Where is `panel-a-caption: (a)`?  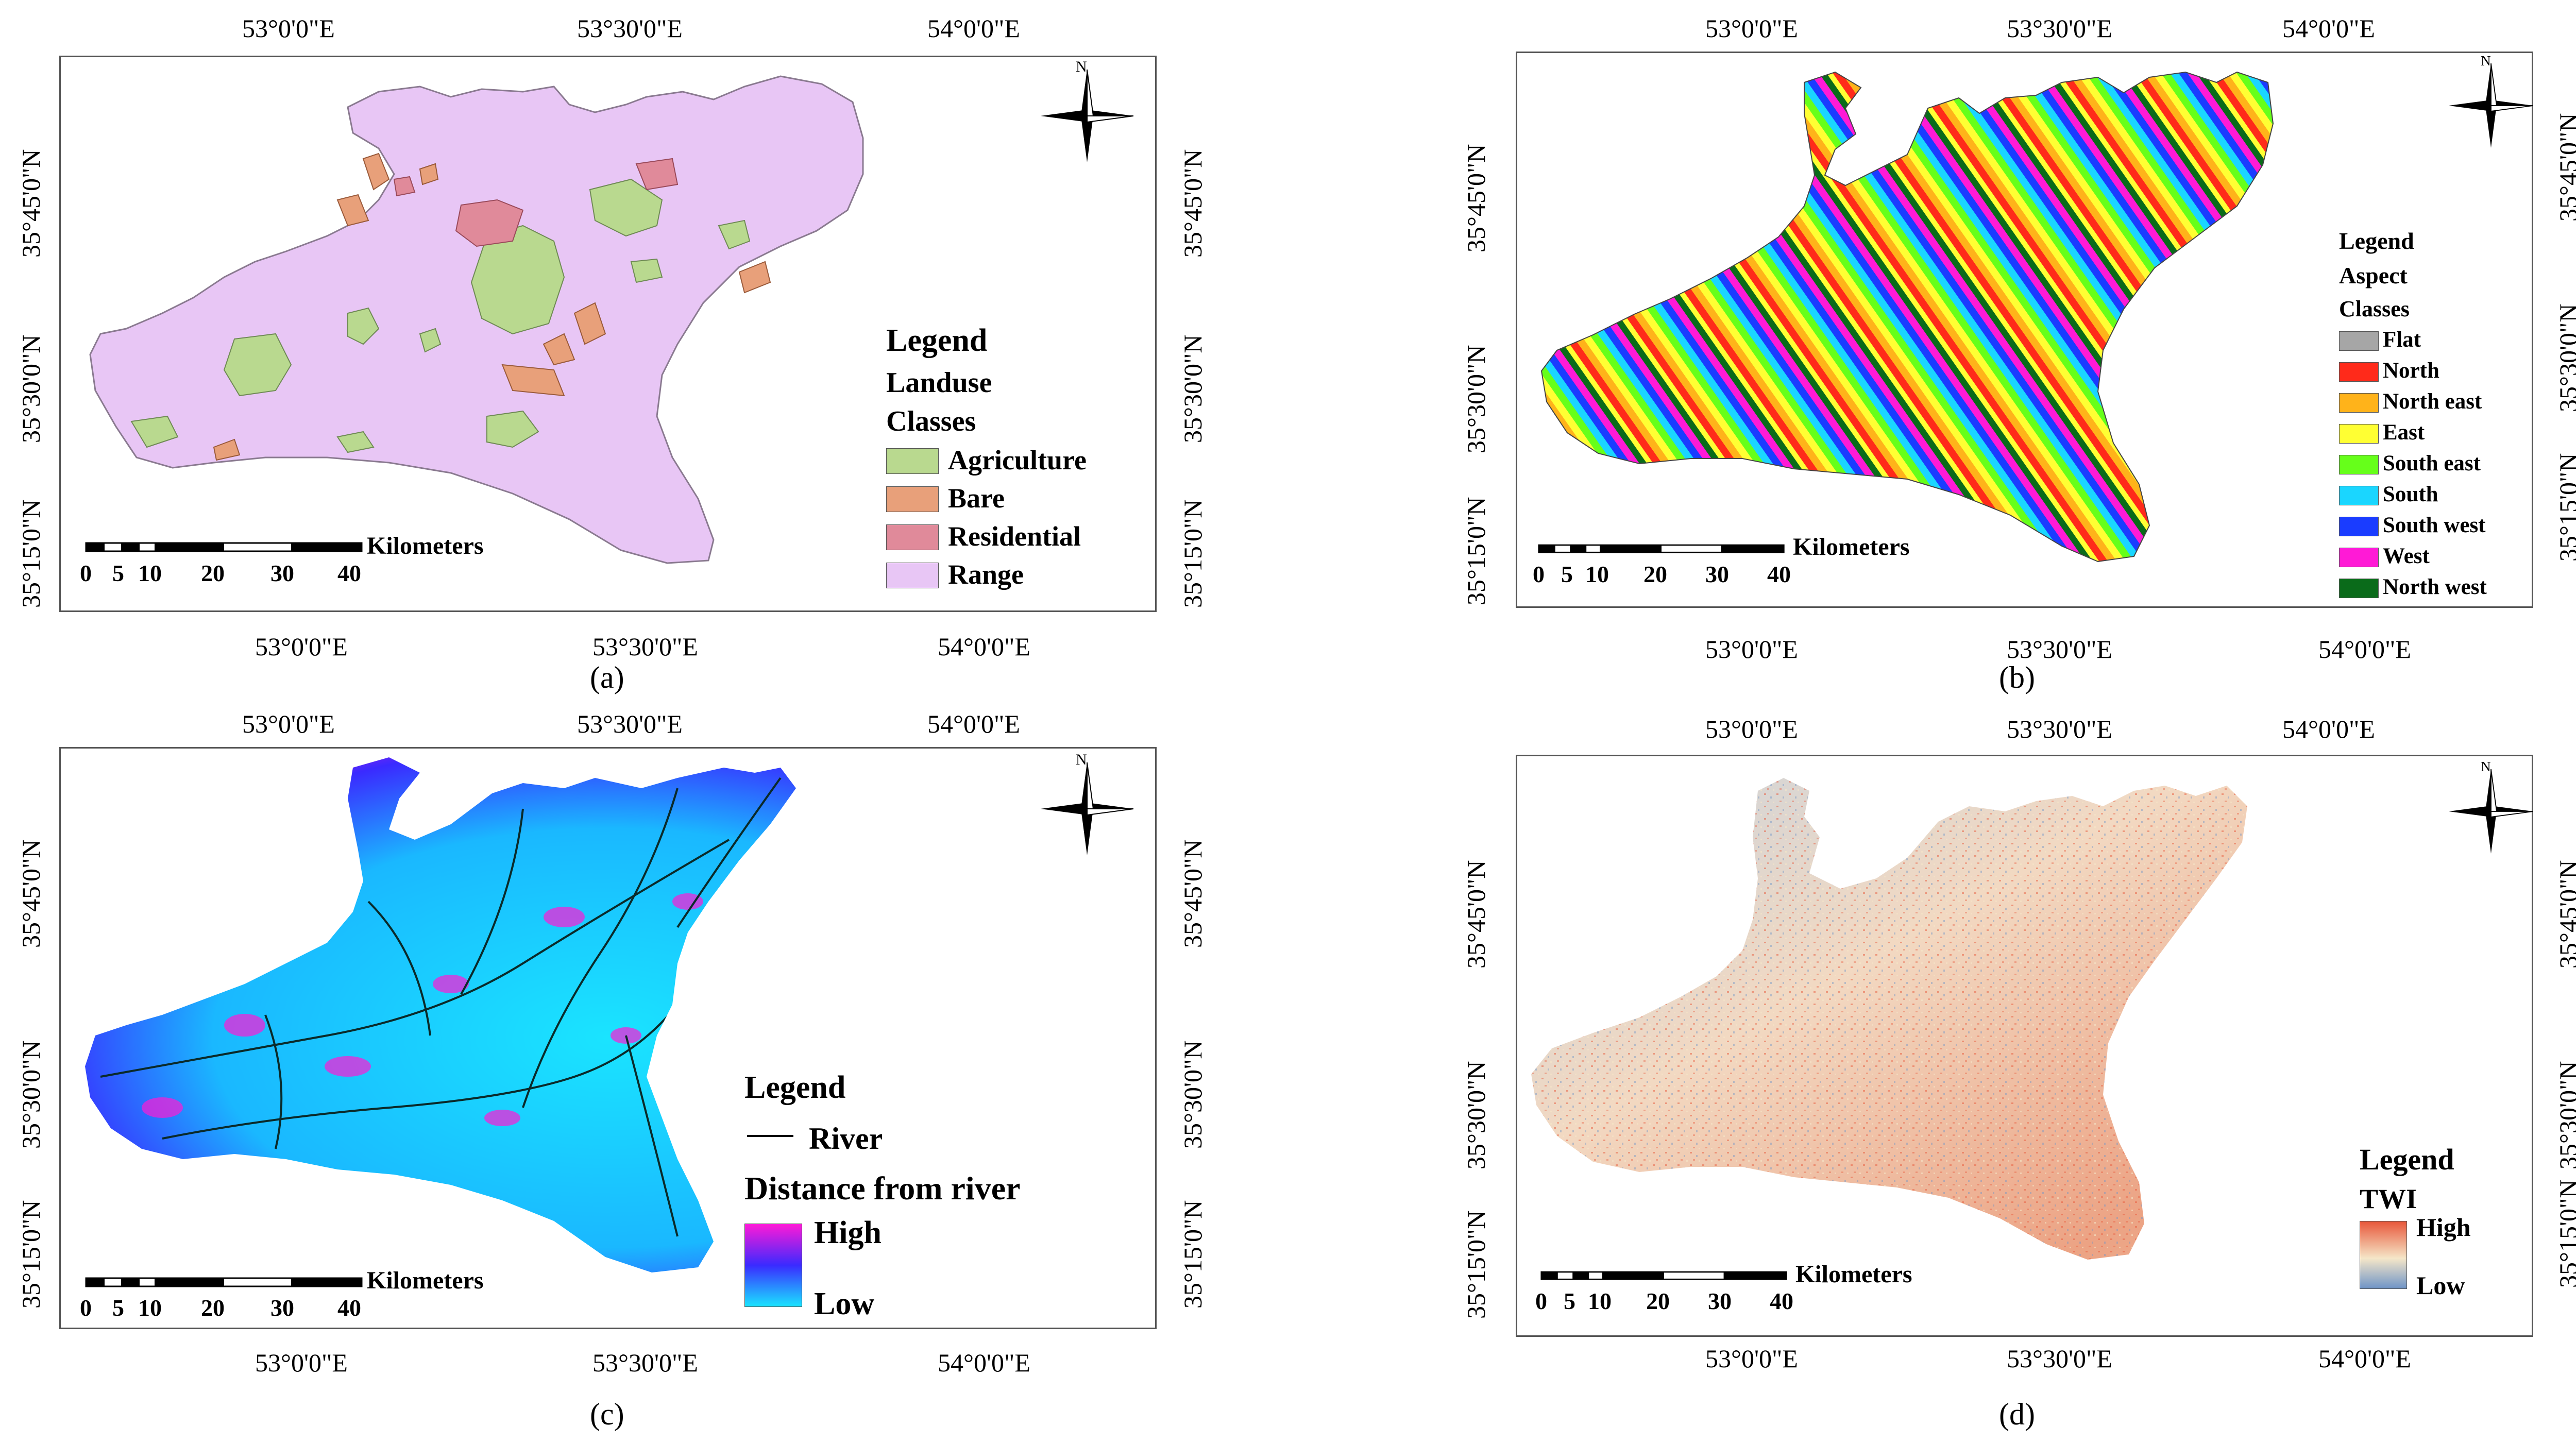 panel-a-caption: (a) is located at coordinates (607, 677).